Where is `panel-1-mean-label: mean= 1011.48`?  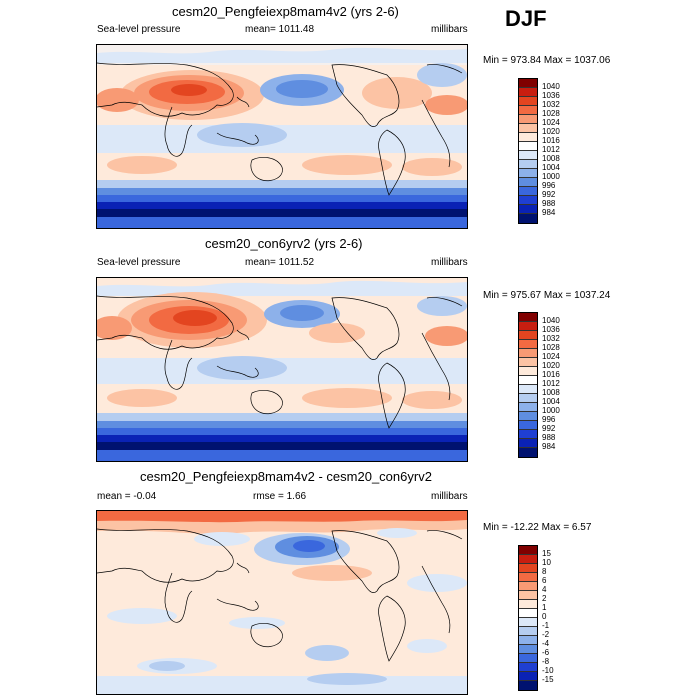
panel-1-mean-label: mean= 1011.48 is located at coordinates (280, 29).